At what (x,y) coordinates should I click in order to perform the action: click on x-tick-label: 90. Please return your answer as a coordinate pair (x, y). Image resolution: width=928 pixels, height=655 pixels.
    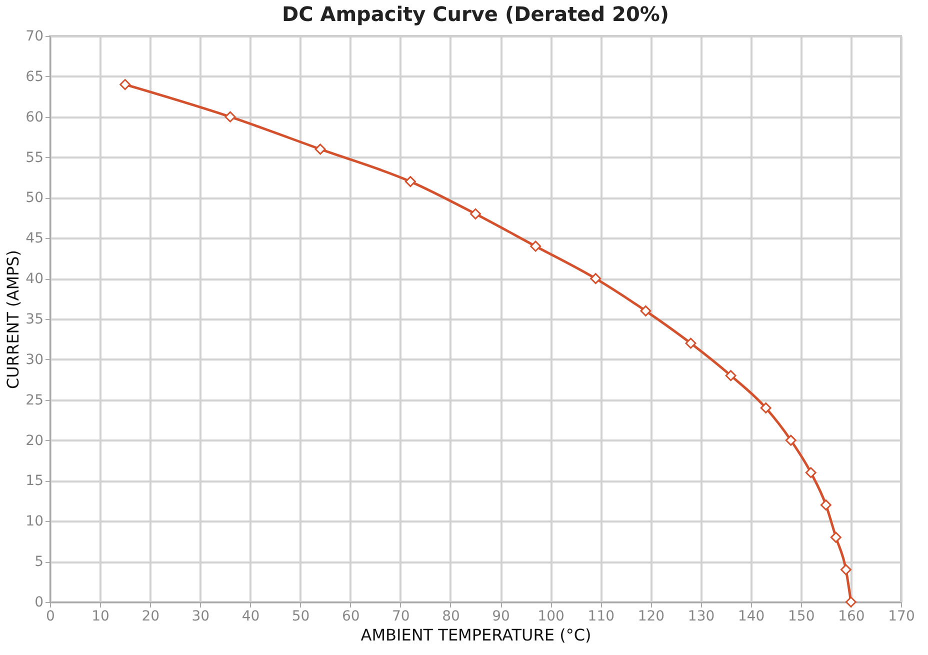
    Looking at the image, I should click on (501, 616).